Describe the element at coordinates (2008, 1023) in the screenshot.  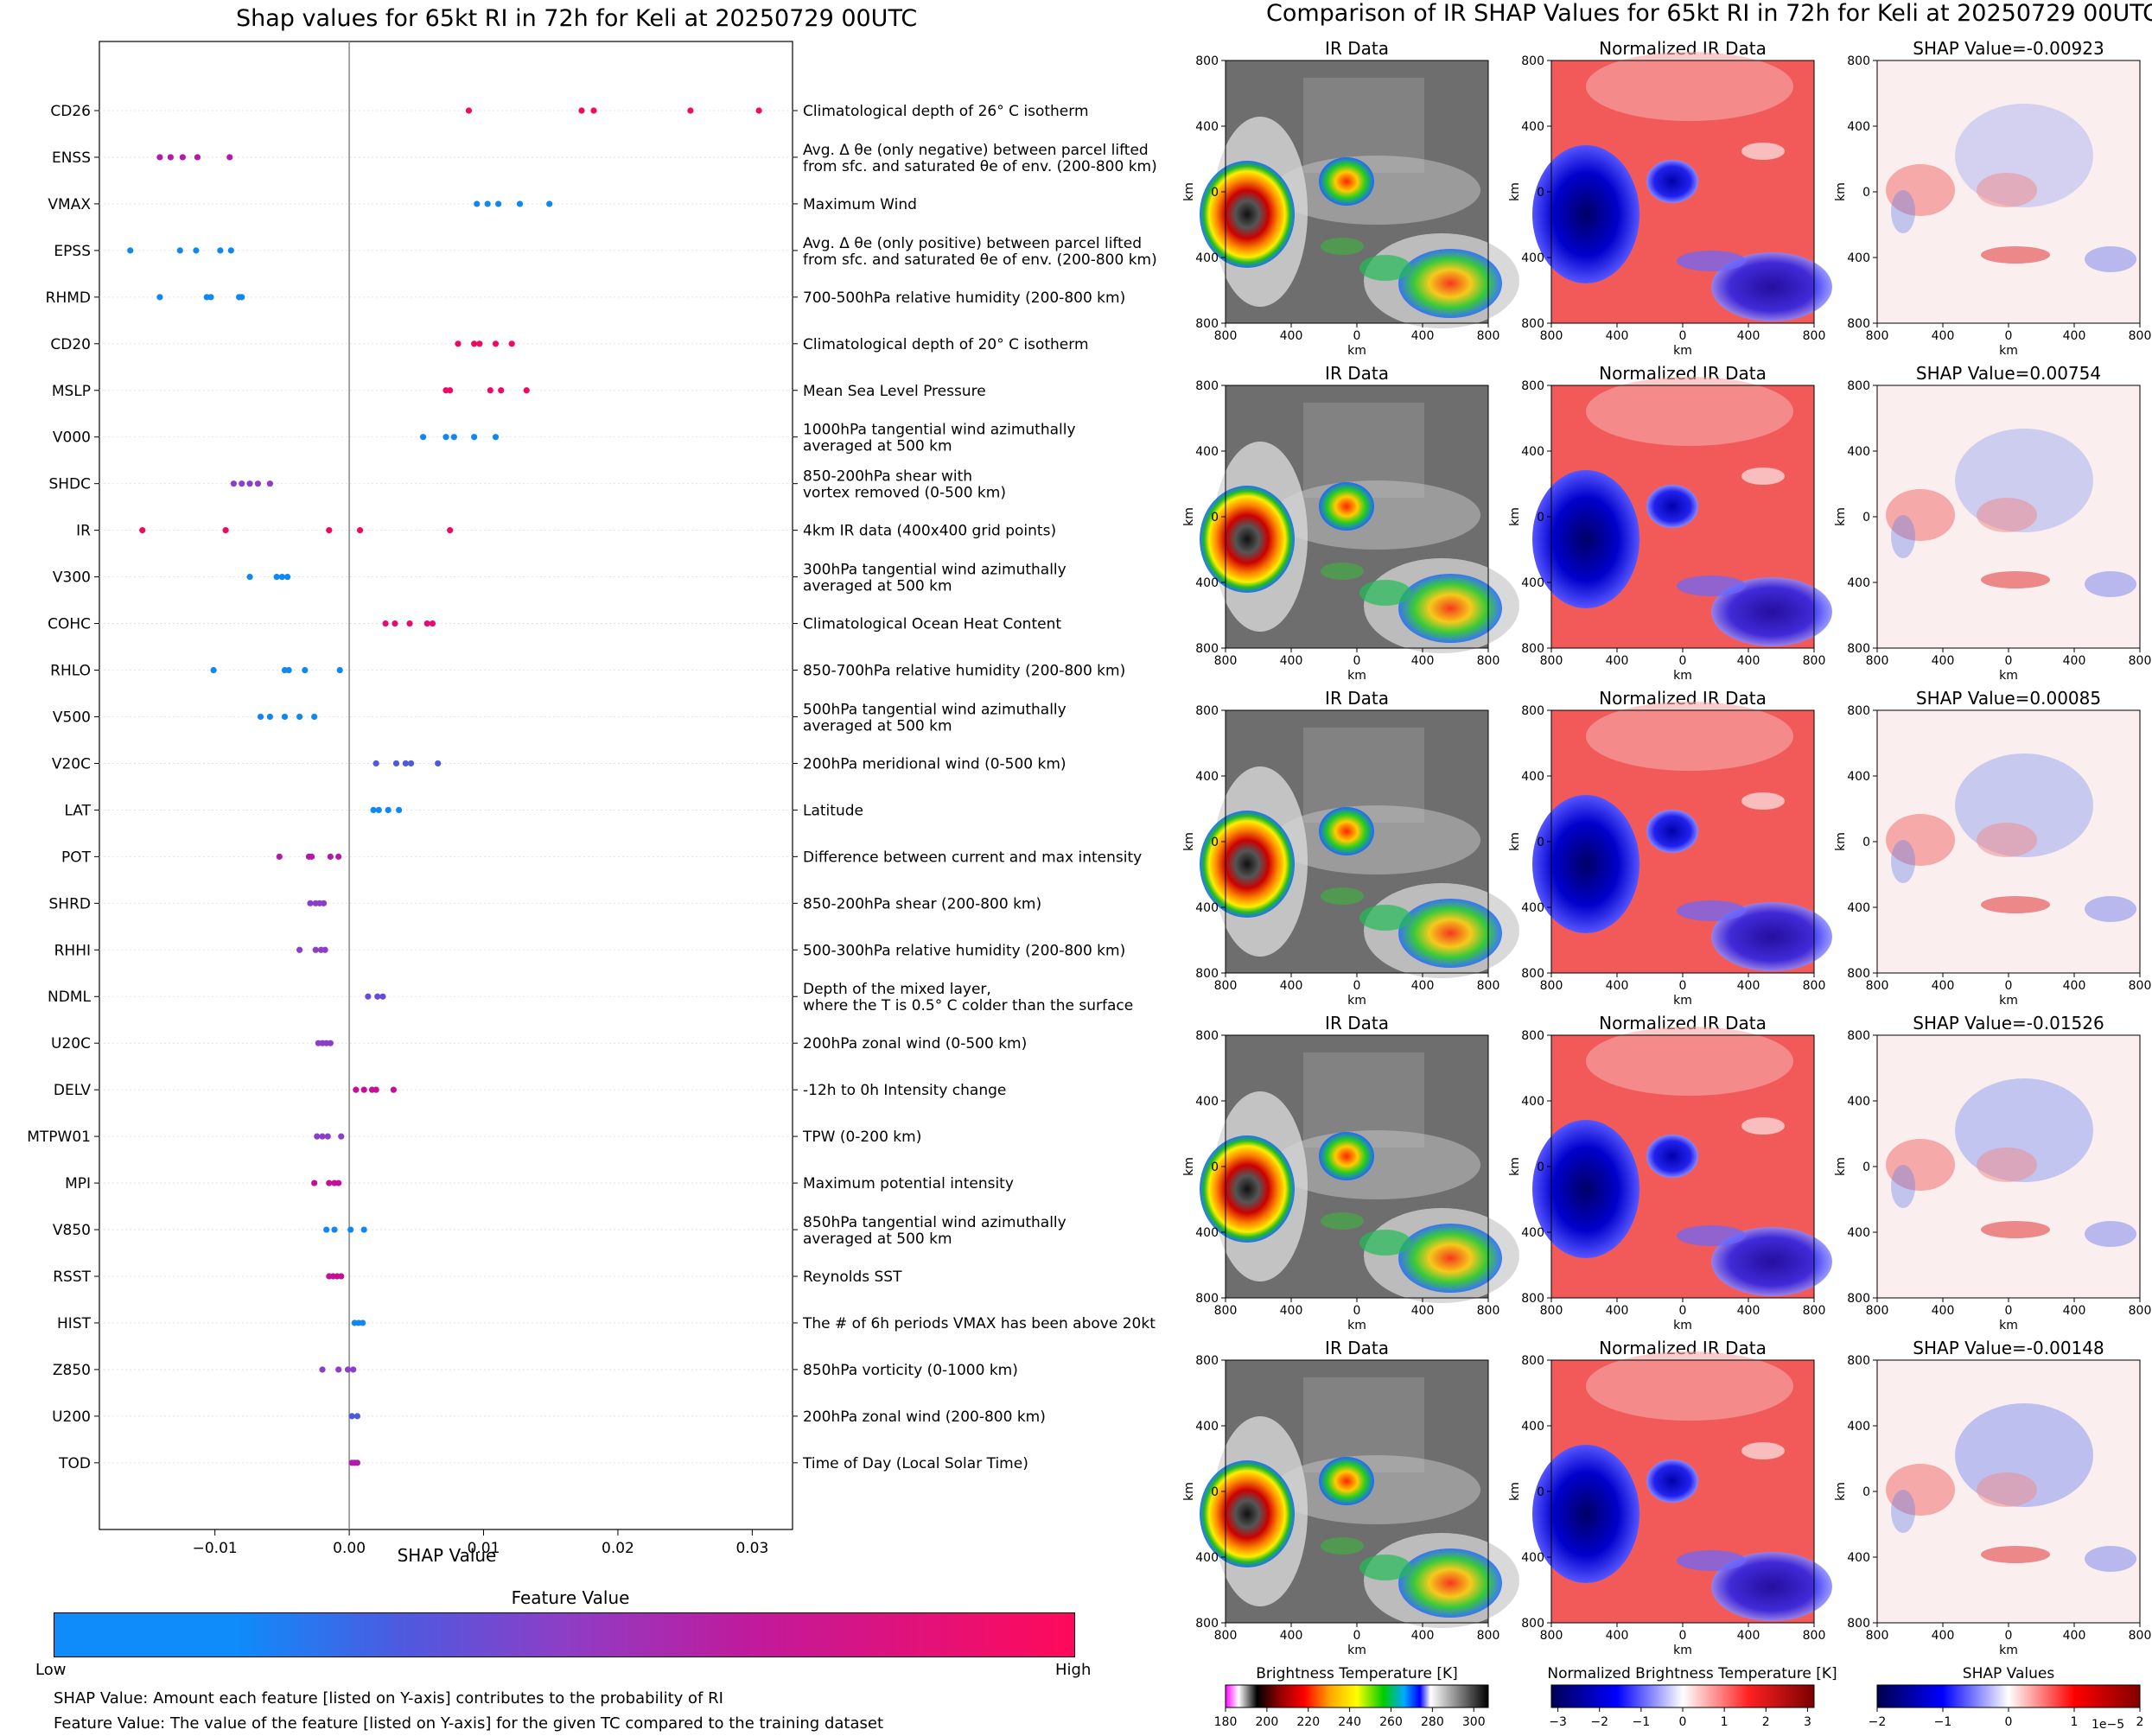
I see `panel-title: SHAP Value=-0.01526` at that location.